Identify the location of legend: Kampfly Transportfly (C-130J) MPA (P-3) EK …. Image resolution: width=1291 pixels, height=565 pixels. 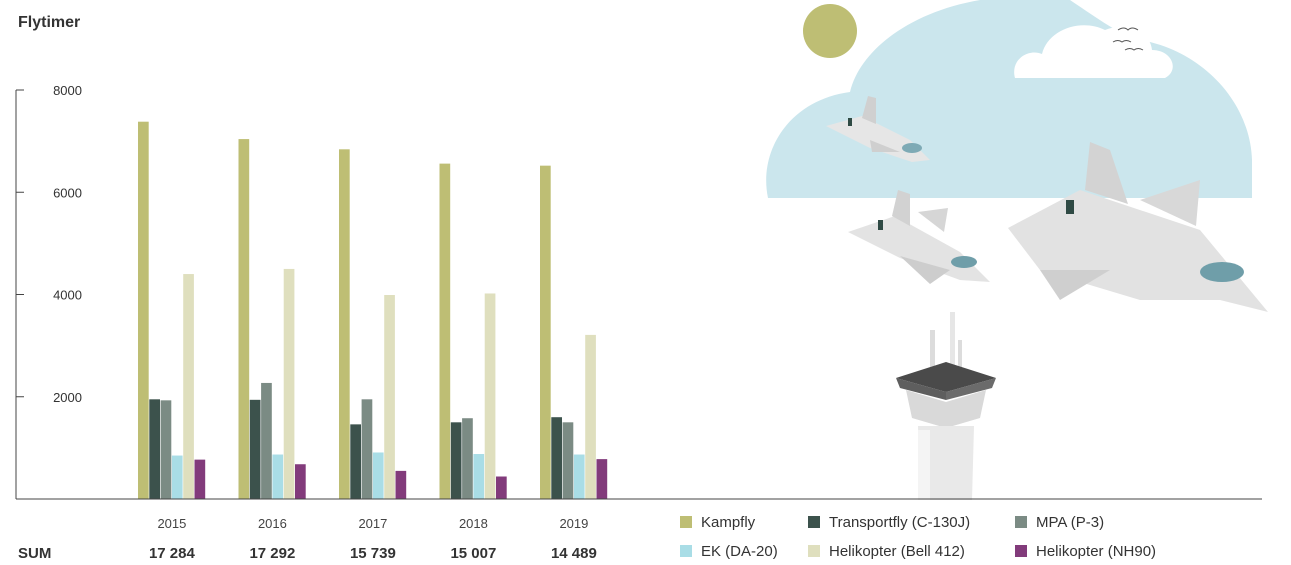
(918, 537).